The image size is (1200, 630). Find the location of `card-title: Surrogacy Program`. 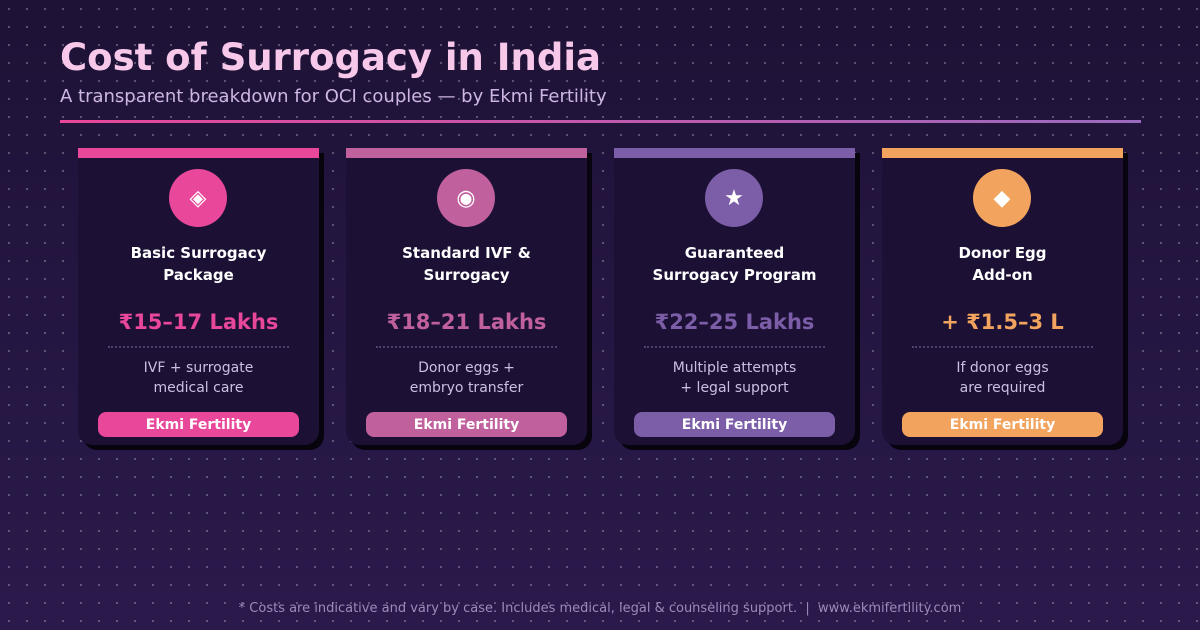

card-title: Surrogacy Program is located at coordinates (734, 275).